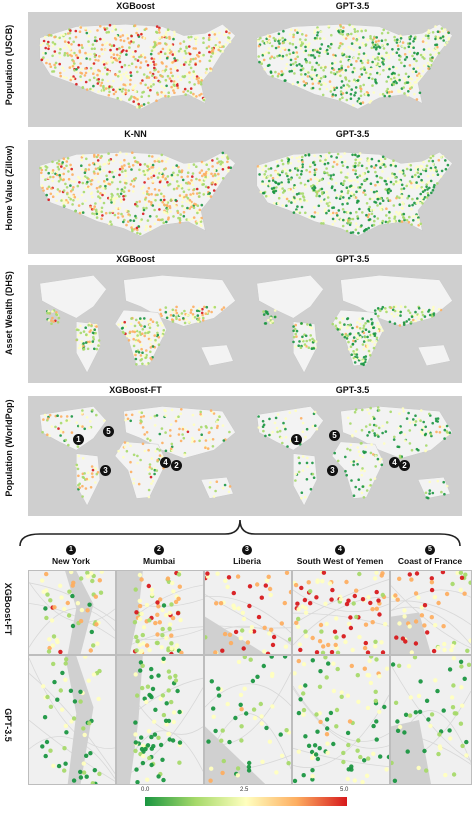  What do you see at coordinates (344, 790) in the screenshot?
I see `colorbar-max-label: 5.0` at bounding box center [344, 790].